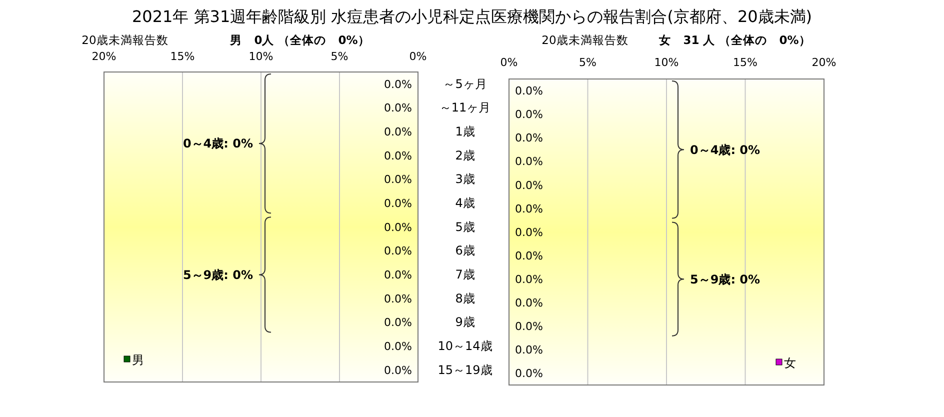  Describe the element at coordinates (465, 275) in the screenshot. I see `y-tick-label: 7歳` at that location.